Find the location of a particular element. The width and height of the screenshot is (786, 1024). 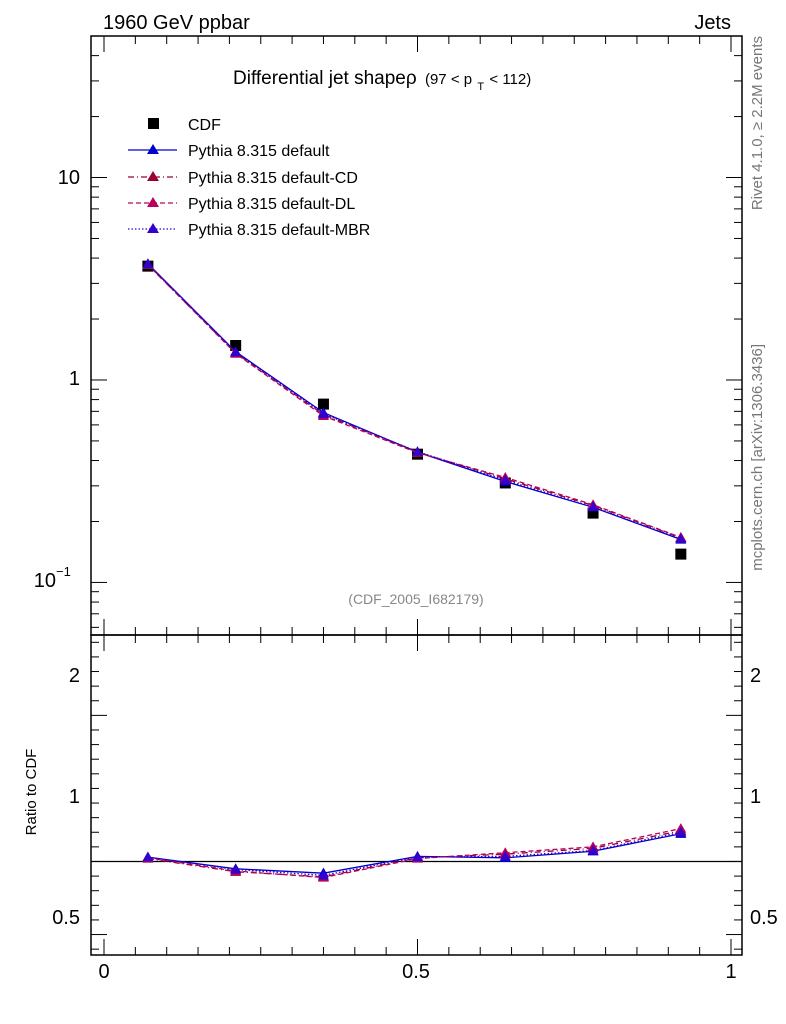

legend-mbr-label: Pythia 8.315 default-MBR is located at coordinates (279, 230).